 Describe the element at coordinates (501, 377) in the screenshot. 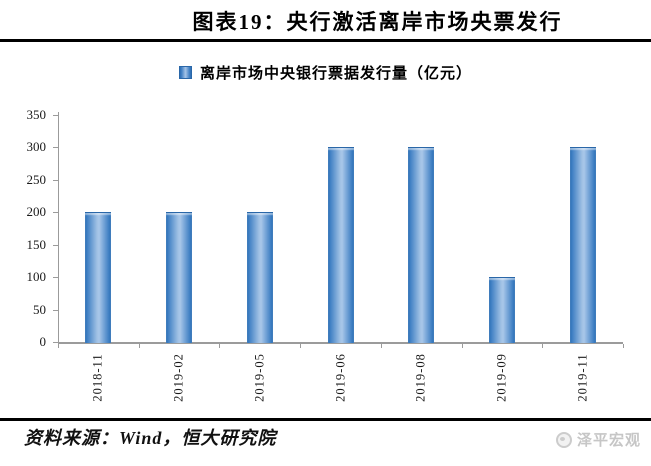

I see `x-category-label: 2019-09` at that location.